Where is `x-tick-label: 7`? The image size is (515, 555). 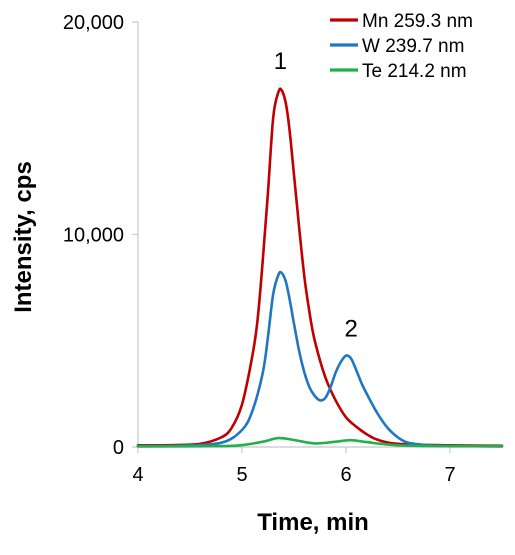 x-tick-label: 7 is located at coordinates (449, 475).